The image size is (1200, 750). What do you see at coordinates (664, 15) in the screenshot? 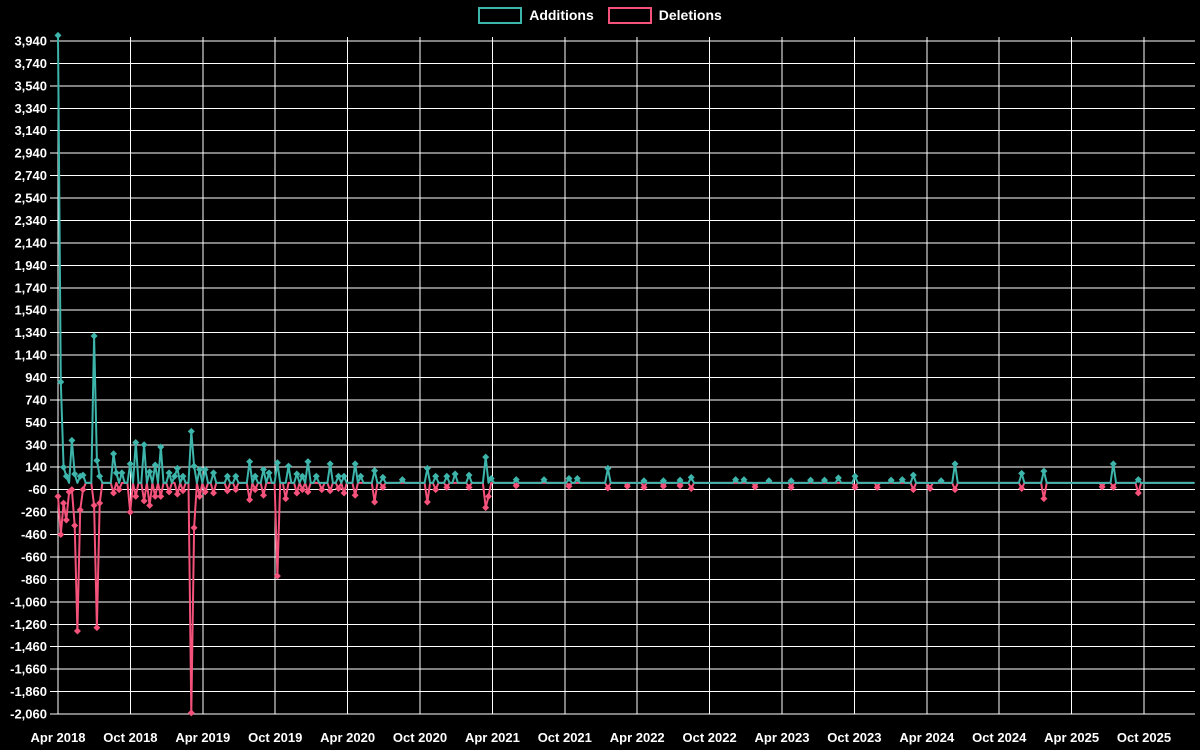
I see `legend-item-deletions: Deletions` at bounding box center [664, 15].